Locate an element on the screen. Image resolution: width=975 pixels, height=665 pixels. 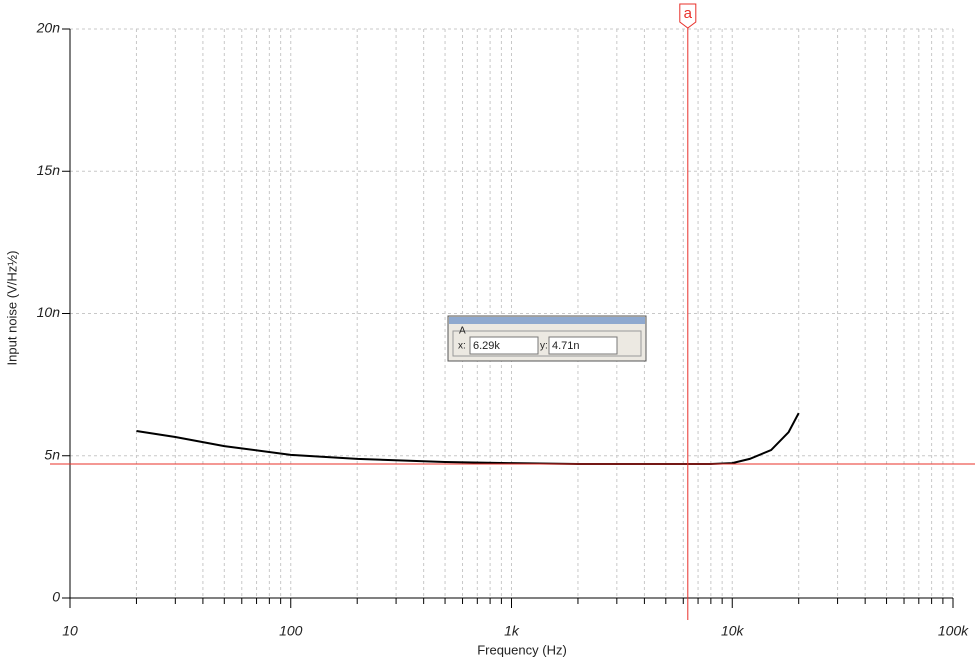
y-tick-label: 0 is located at coordinates (56, 597).